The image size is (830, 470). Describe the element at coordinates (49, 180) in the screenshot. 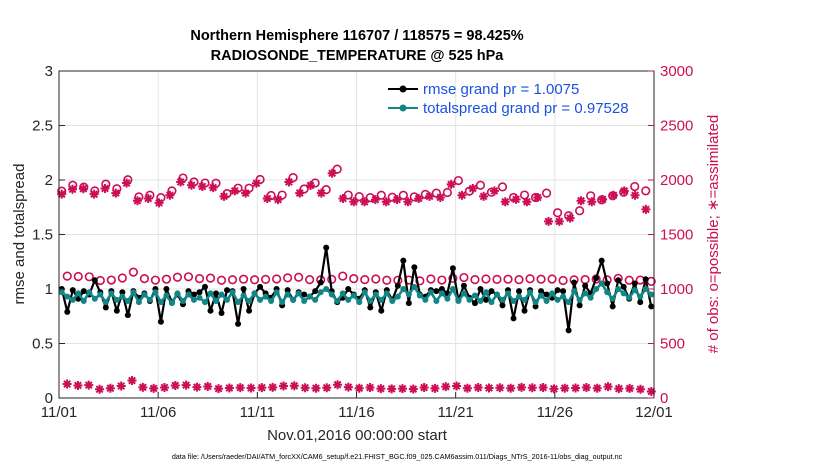

I see `left-tick-label: 2` at that location.